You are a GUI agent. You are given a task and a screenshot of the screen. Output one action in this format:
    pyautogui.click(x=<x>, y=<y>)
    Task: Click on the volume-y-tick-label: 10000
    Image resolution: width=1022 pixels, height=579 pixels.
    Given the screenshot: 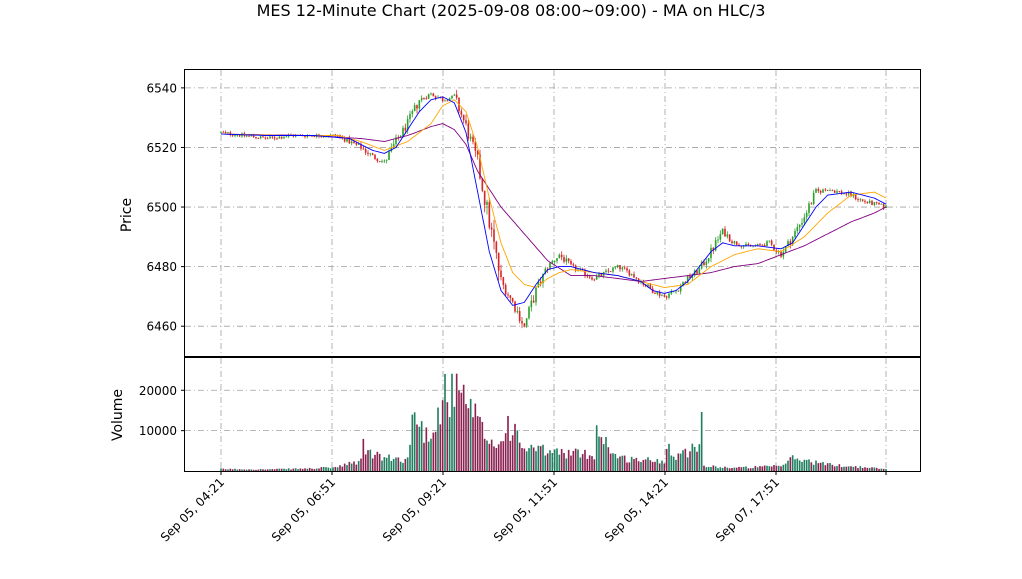 What is the action you would take?
    pyautogui.click(x=158, y=431)
    